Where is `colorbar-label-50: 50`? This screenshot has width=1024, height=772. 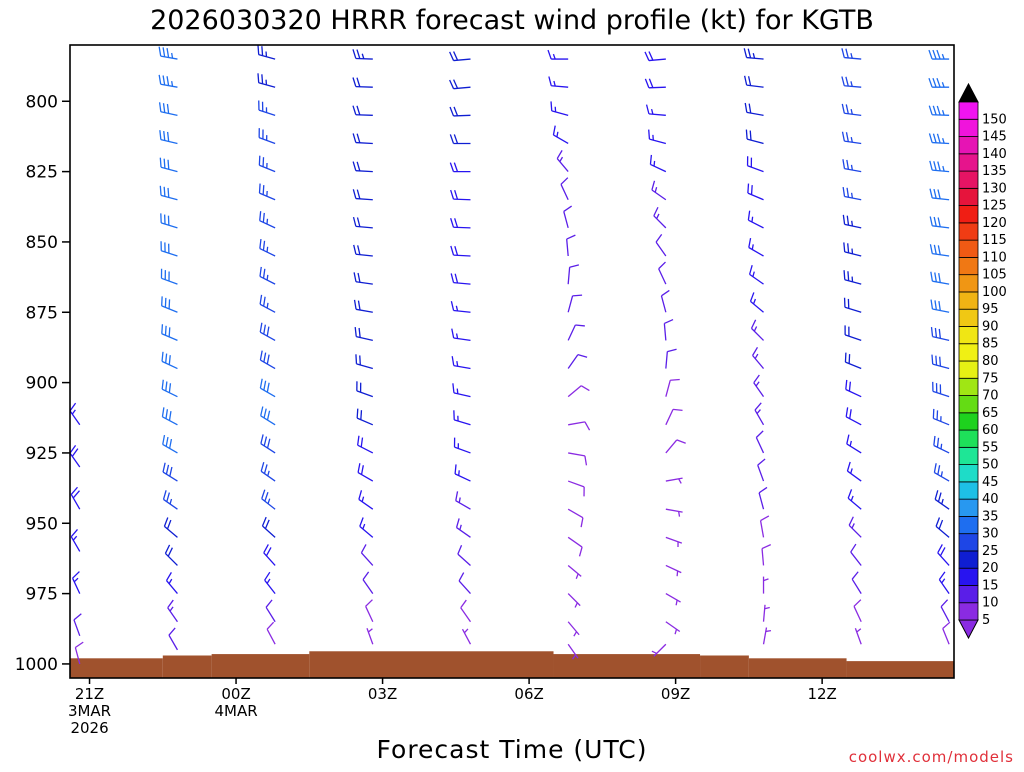 colorbar-label-50: 50 is located at coordinates (990, 465).